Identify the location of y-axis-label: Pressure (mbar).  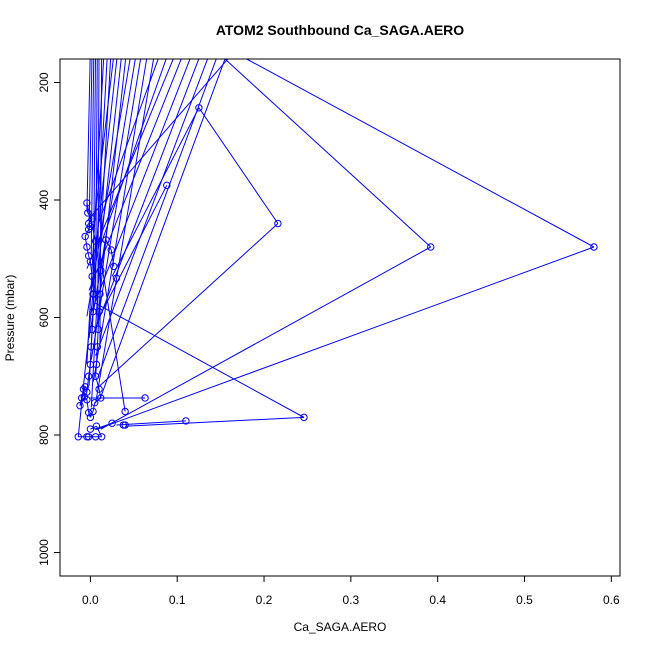
(10, 318).